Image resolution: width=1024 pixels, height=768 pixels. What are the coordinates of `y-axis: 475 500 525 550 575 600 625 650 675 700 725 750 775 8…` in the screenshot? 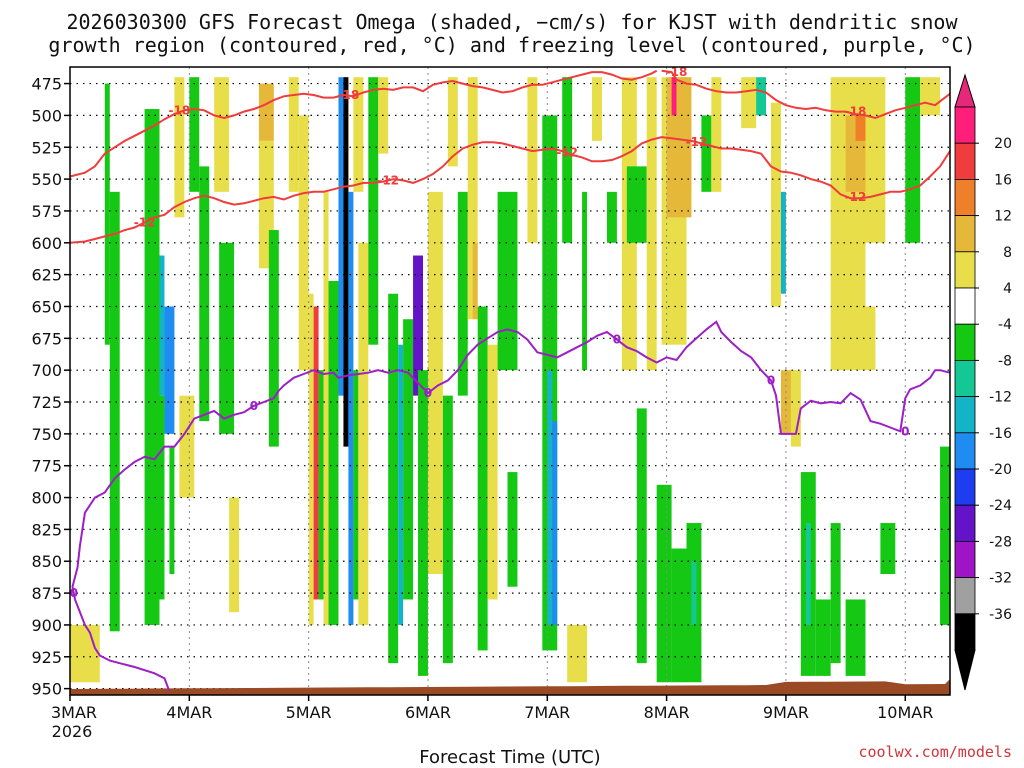 It's located at (50, 387).